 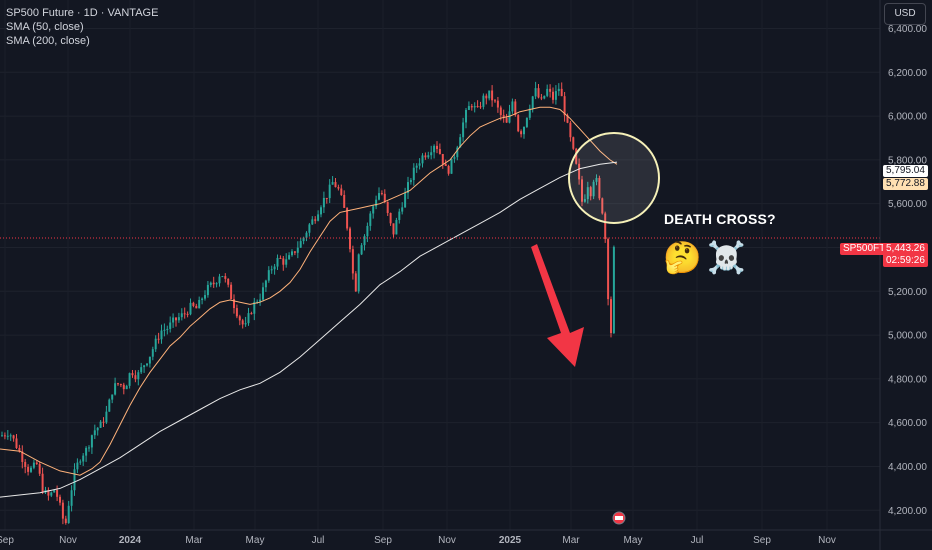 I want to click on bar-countdown-tag: 02:59:26, so click(x=905, y=261).